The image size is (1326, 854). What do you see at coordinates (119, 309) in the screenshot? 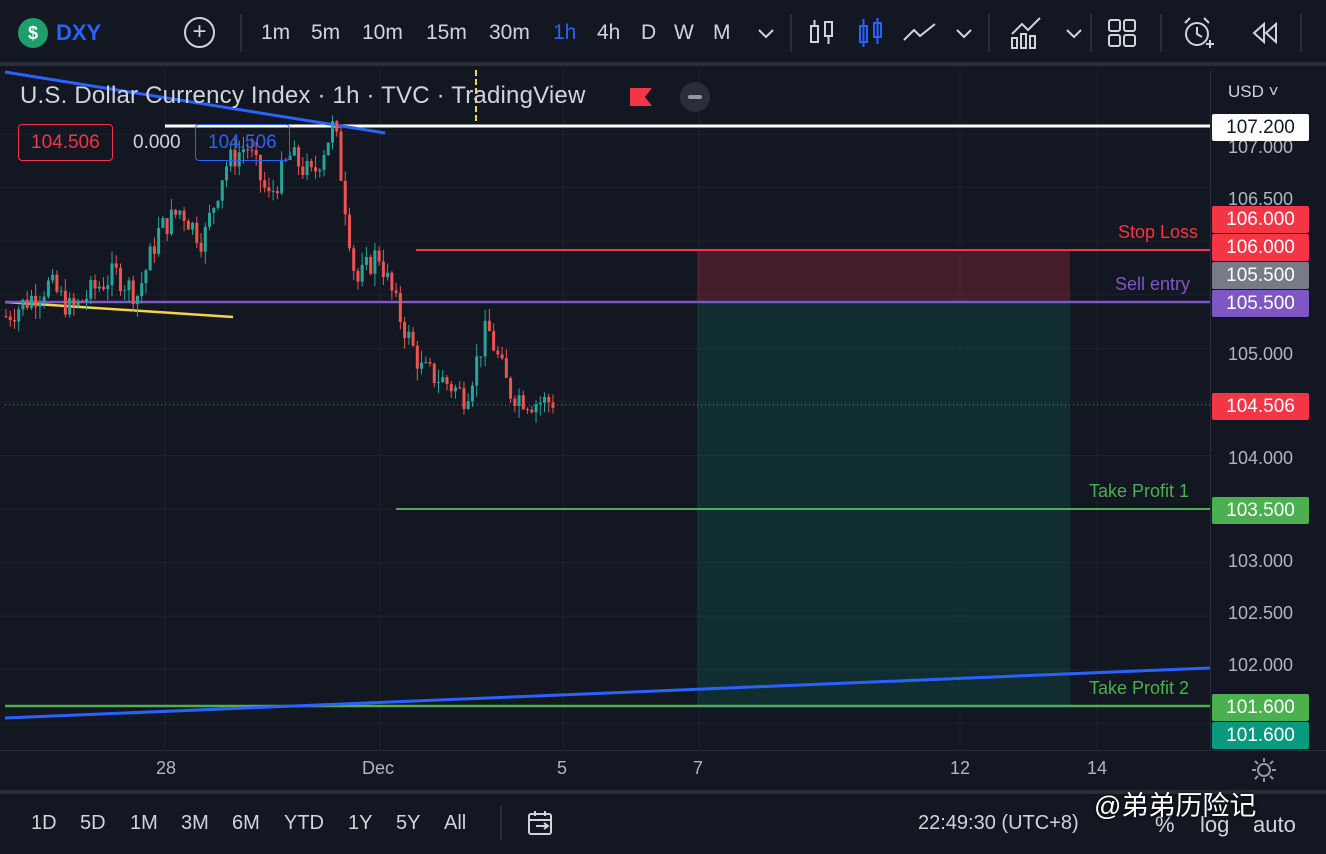
I see `support-line` at bounding box center [119, 309].